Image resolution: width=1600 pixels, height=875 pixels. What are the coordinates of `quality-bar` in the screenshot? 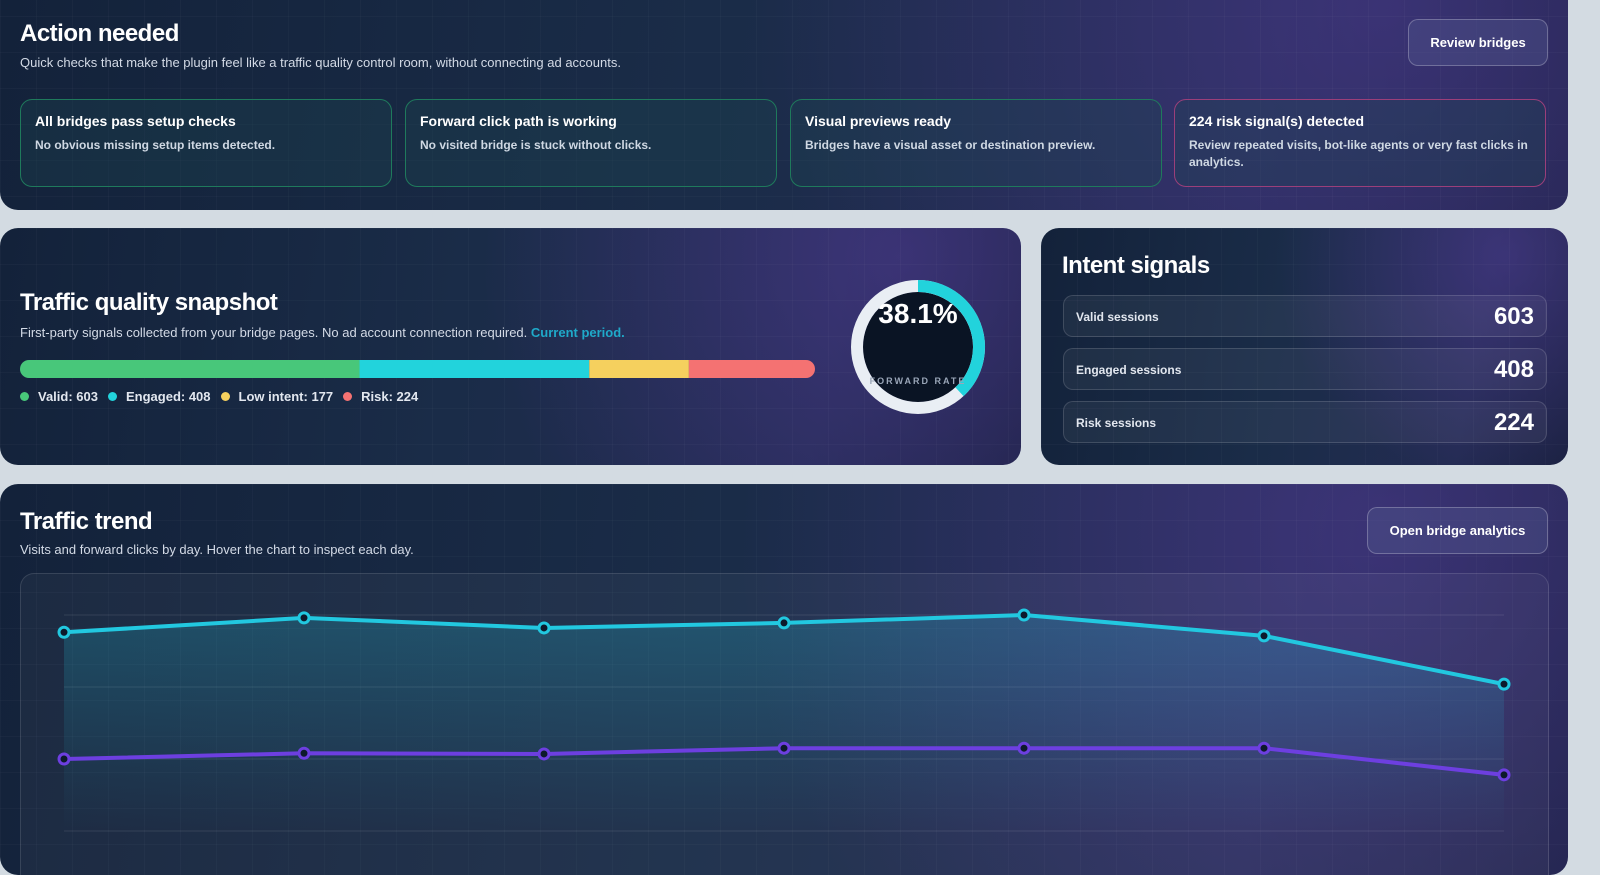 It's located at (417, 369).